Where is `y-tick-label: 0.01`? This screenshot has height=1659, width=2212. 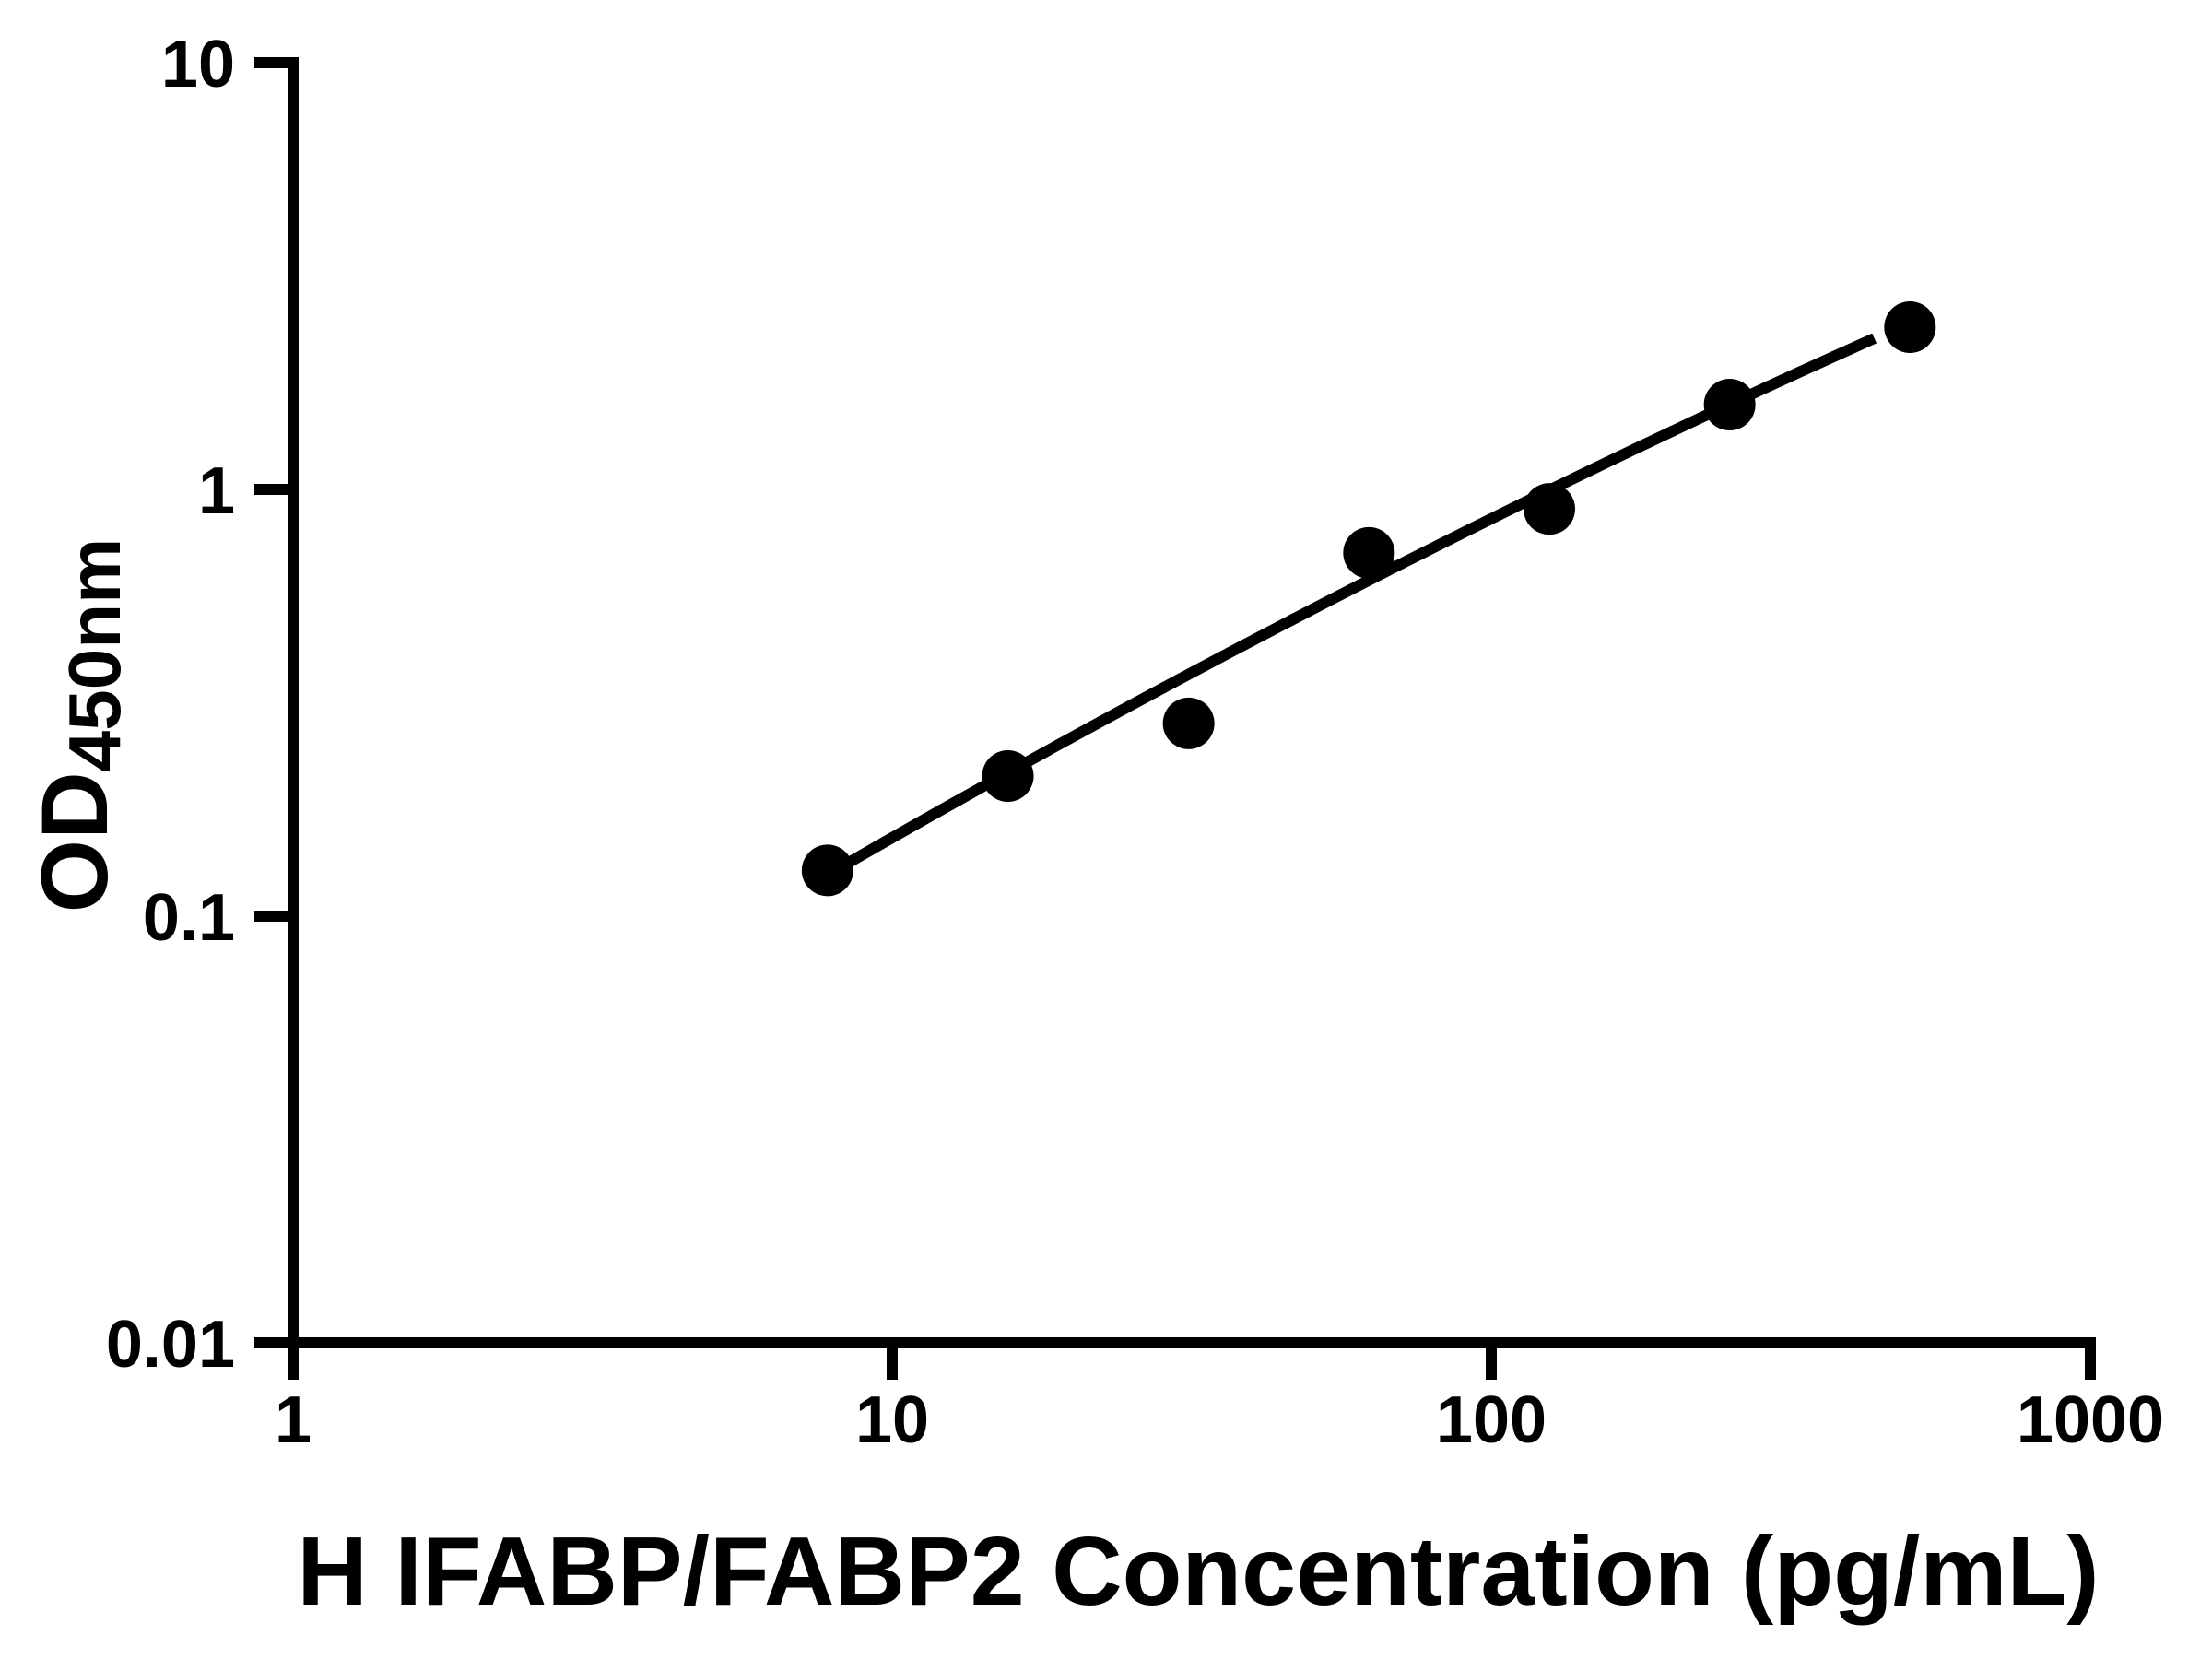 y-tick-label: 0.01 is located at coordinates (170, 1345).